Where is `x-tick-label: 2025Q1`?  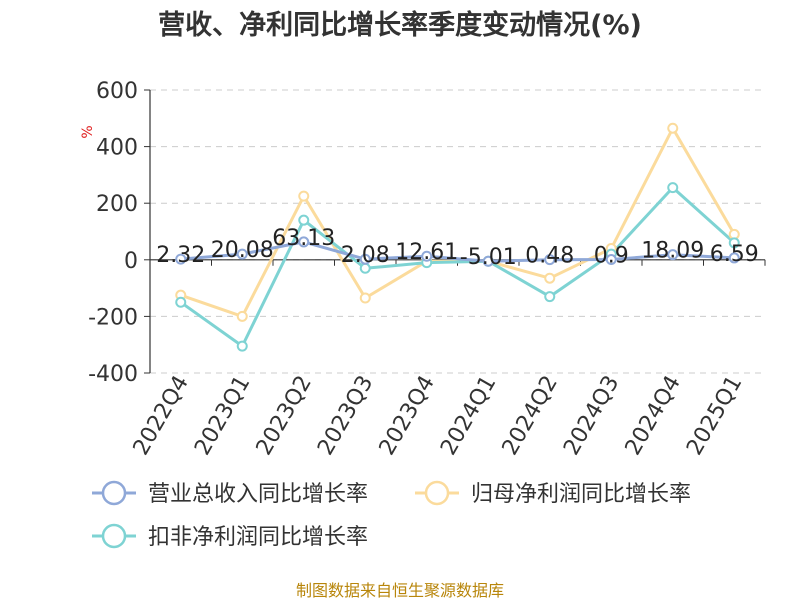
x-tick-label: 2025Q1 is located at coordinates (714, 416).